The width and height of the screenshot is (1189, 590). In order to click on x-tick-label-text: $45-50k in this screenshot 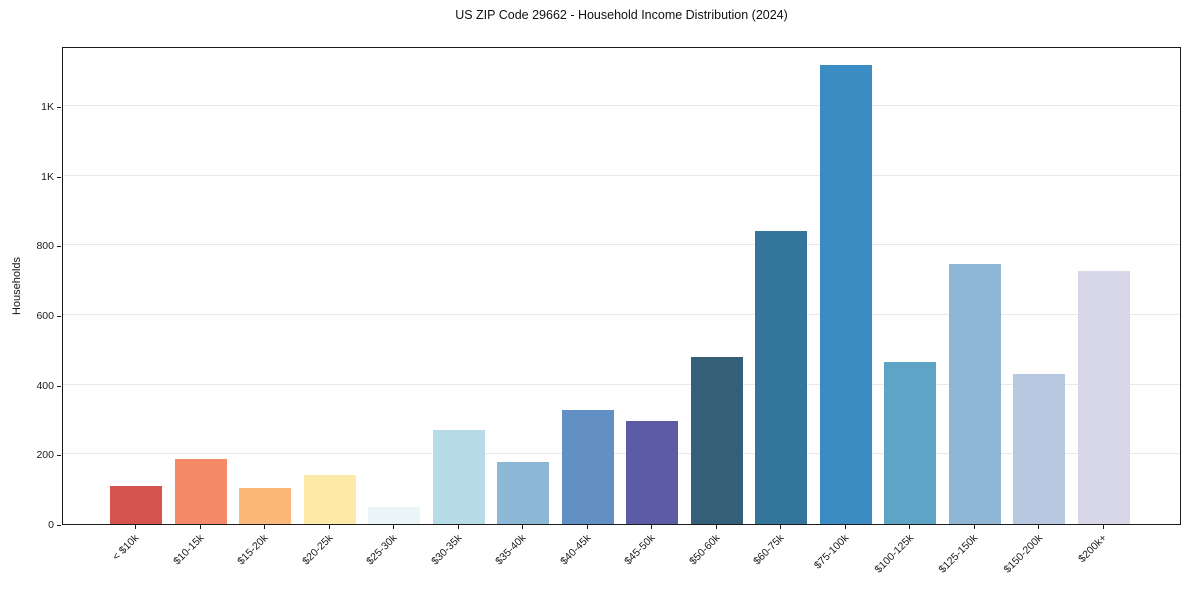, I will do `click(640, 550)`.